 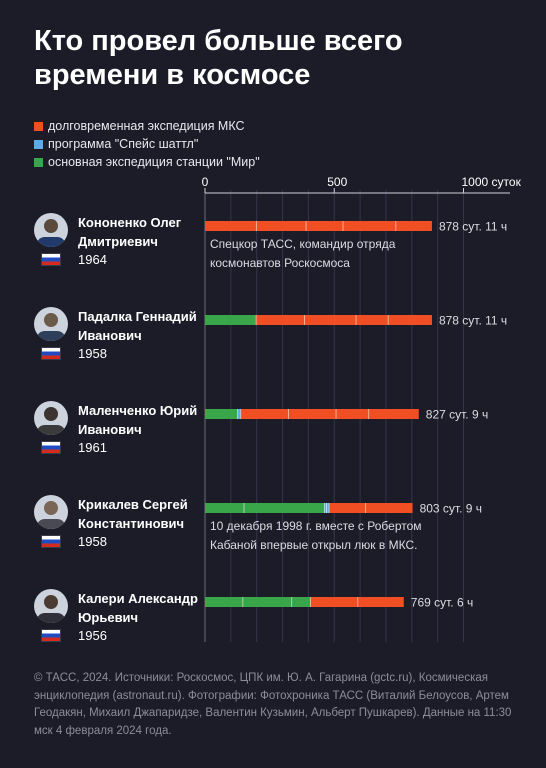 I want to click on person-row: Падалка Геннадий Иванович 1958, so click(x=119, y=342).